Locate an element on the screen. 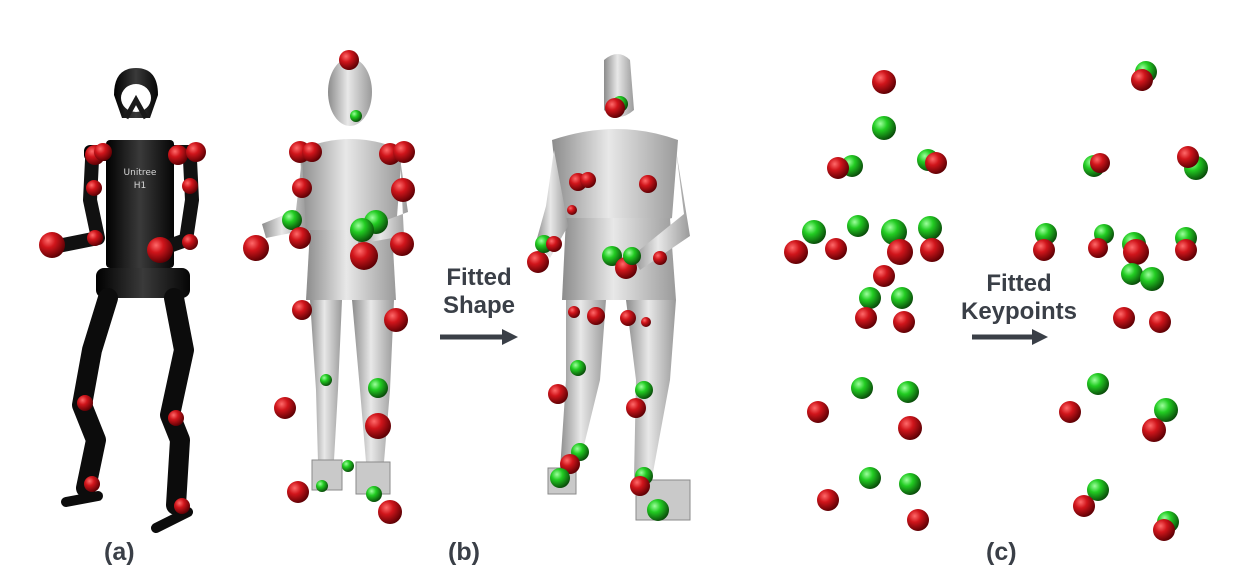  fitted-keypoints-label: Fitted Keypoints is located at coordinates (1019, 298).